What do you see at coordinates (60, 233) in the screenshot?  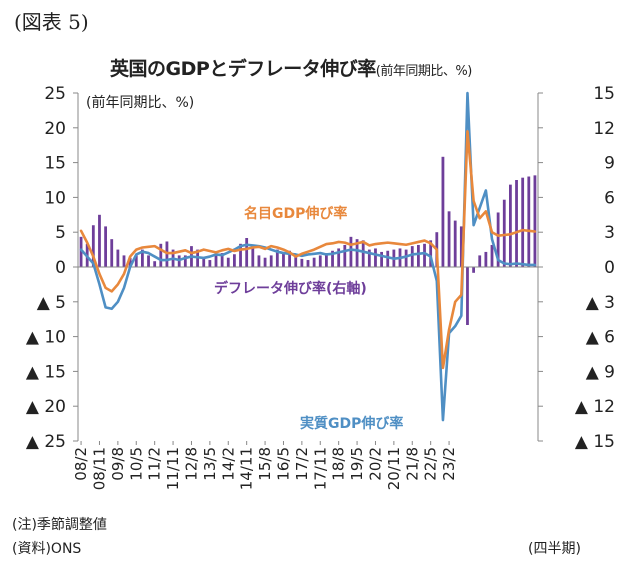 I see `left-tick-label: 5` at bounding box center [60, 233].